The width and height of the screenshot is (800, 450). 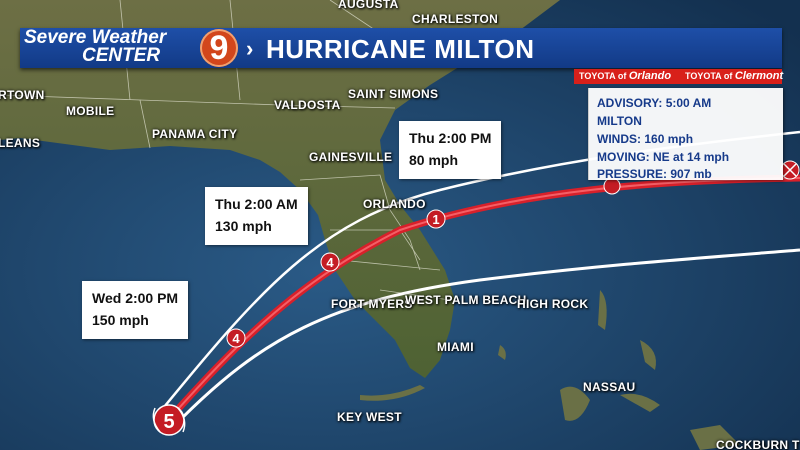 I want to click on sponsor-badge-clermont: TOYOTA of Clermont, so click(x=732, y=76).